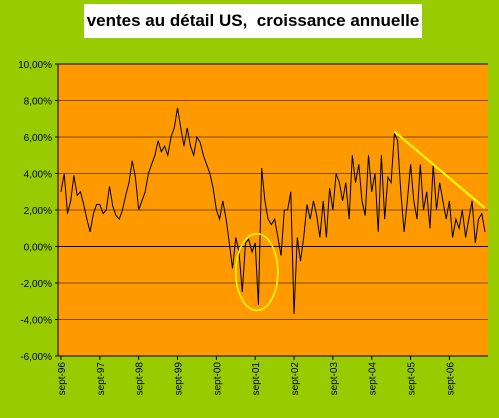 The width and height of the screenshot is (499, 418). Describe the element at coordinates (217, 379) in the screenshot. I see `x-tick-label: sept-00` at that location.